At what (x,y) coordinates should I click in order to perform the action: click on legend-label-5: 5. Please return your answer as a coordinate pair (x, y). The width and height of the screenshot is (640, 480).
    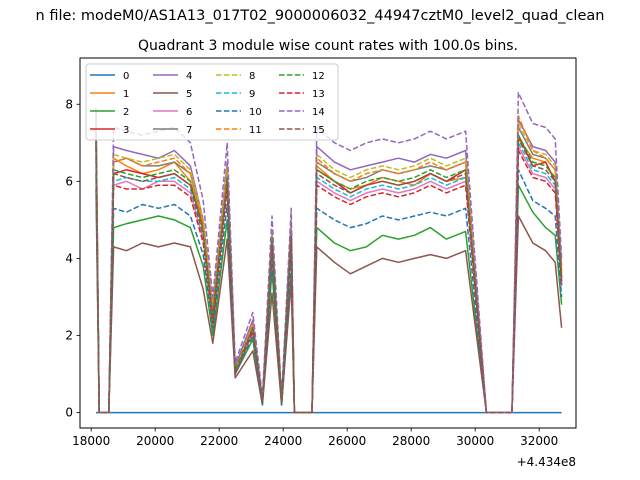
    Looking at the image, I should click on (189, 94).